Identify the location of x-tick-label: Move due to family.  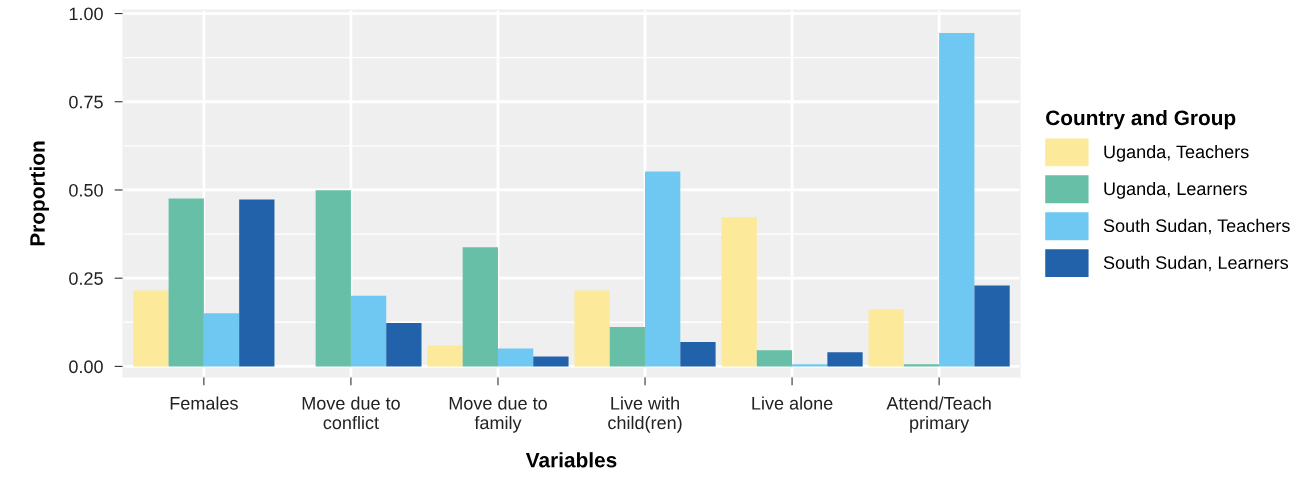
(498, 414).